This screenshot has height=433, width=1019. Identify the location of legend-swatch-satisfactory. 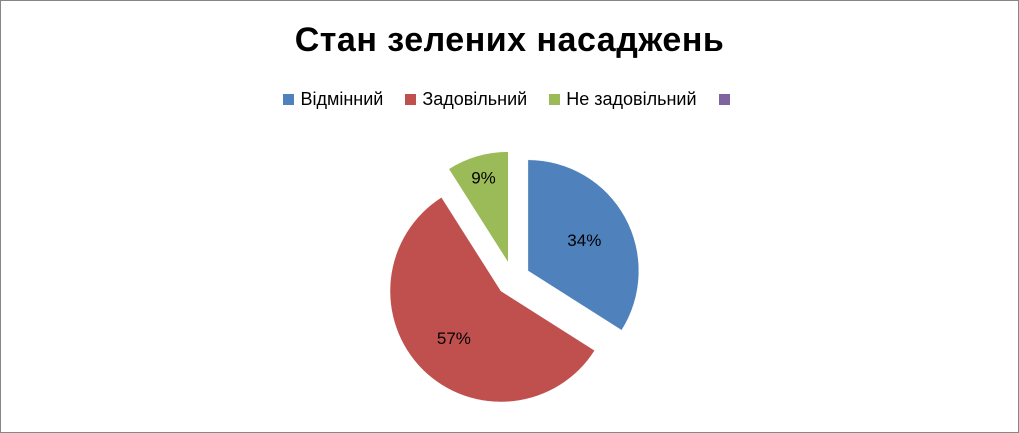
(411, 99).